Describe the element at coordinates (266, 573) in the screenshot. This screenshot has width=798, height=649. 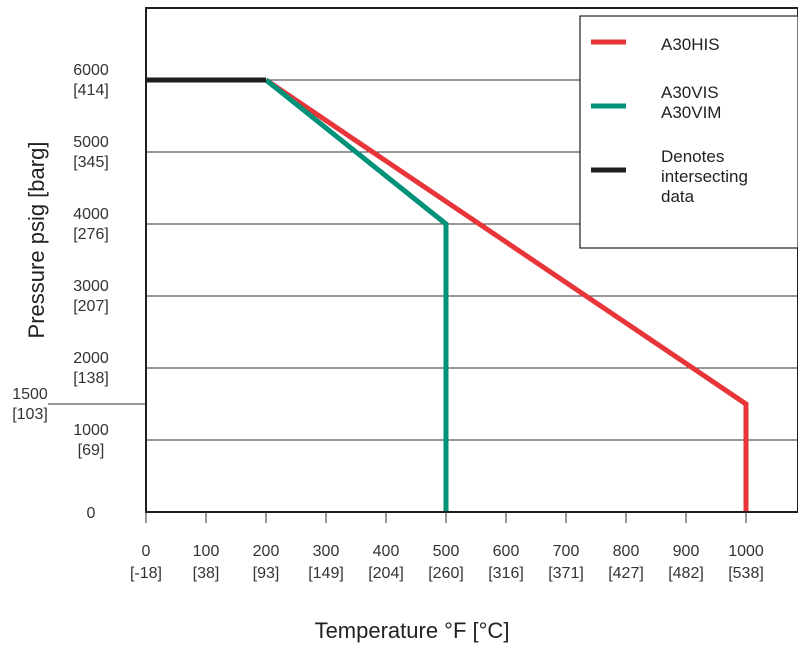
I see `x-tick-sublabel: [93]` at that location.